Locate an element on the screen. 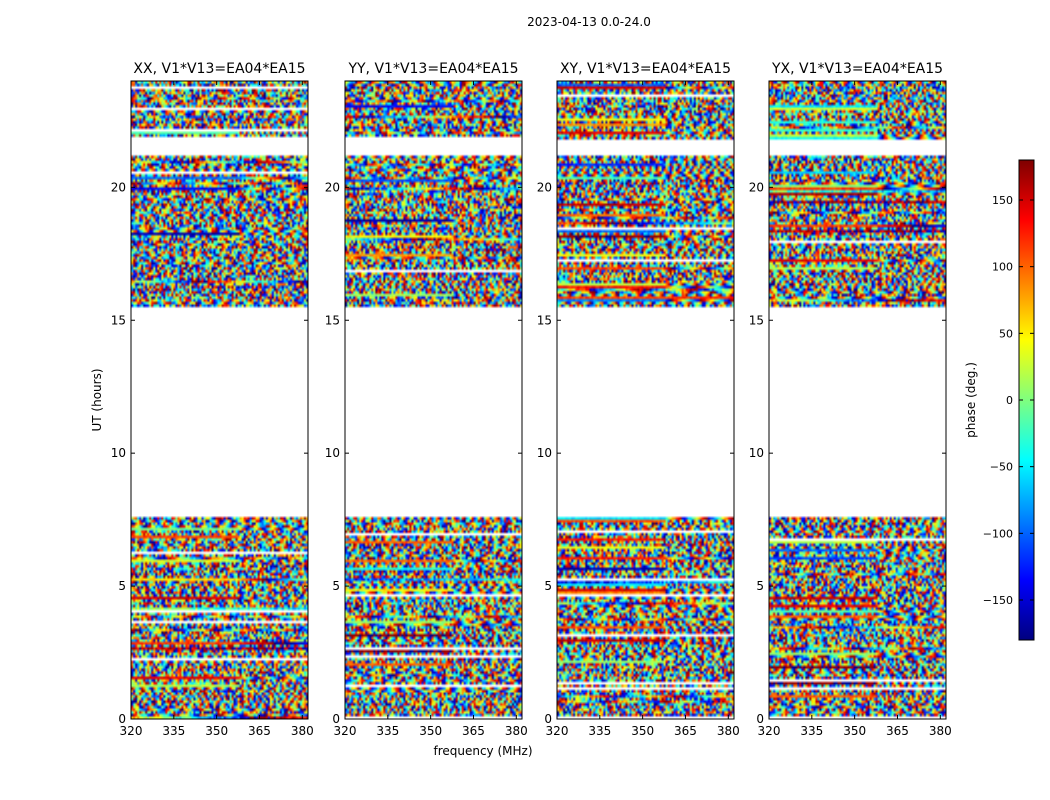  colorbar-ticks: −150 −100 −50 0 50 100 150 is located at coordinates (1008, 400).